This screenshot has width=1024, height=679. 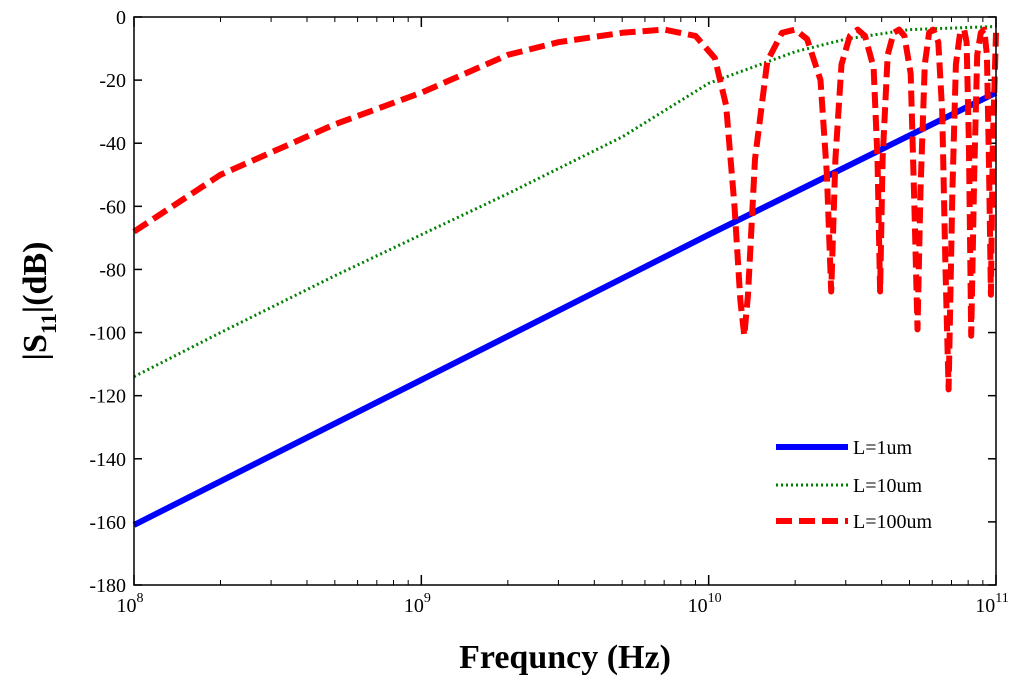 What do you see at coordinates (112, 207) in the screenshot?
I see `y-tick-label: -60` at bounding box center [112, 207].